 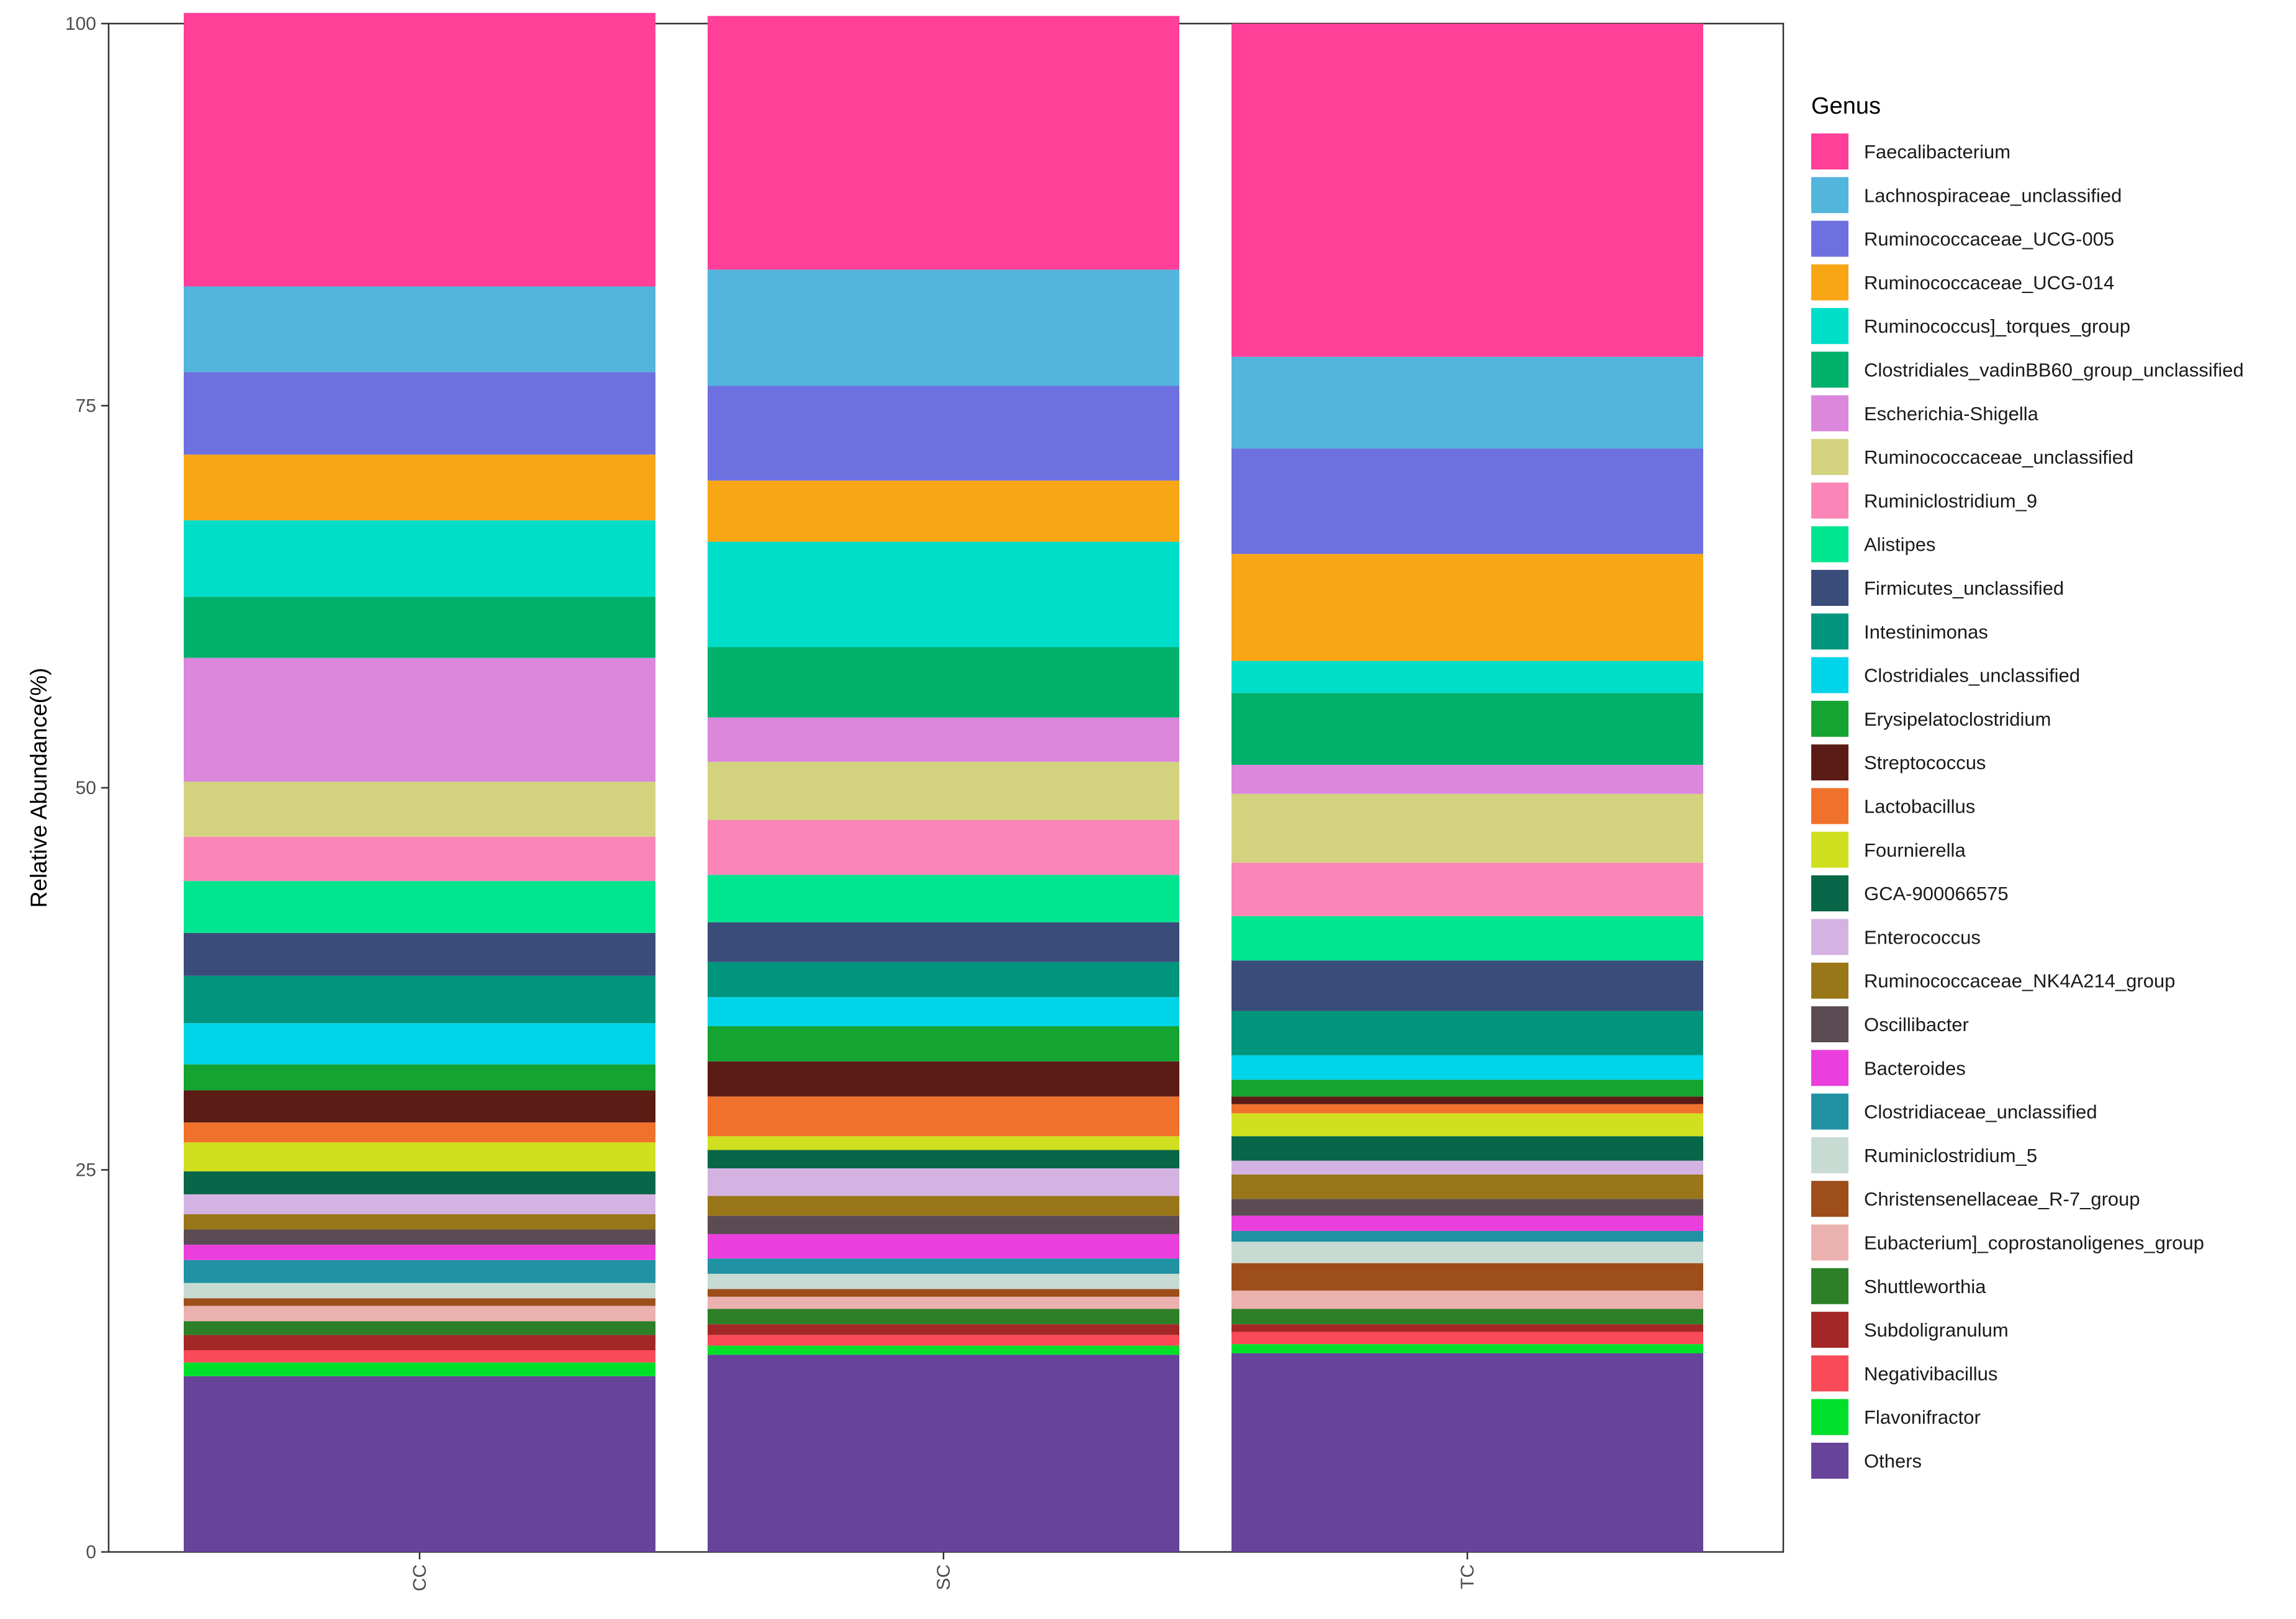 I want to click on bar-segment-tc-oscillibacter, so click(x=1467, y=1207).